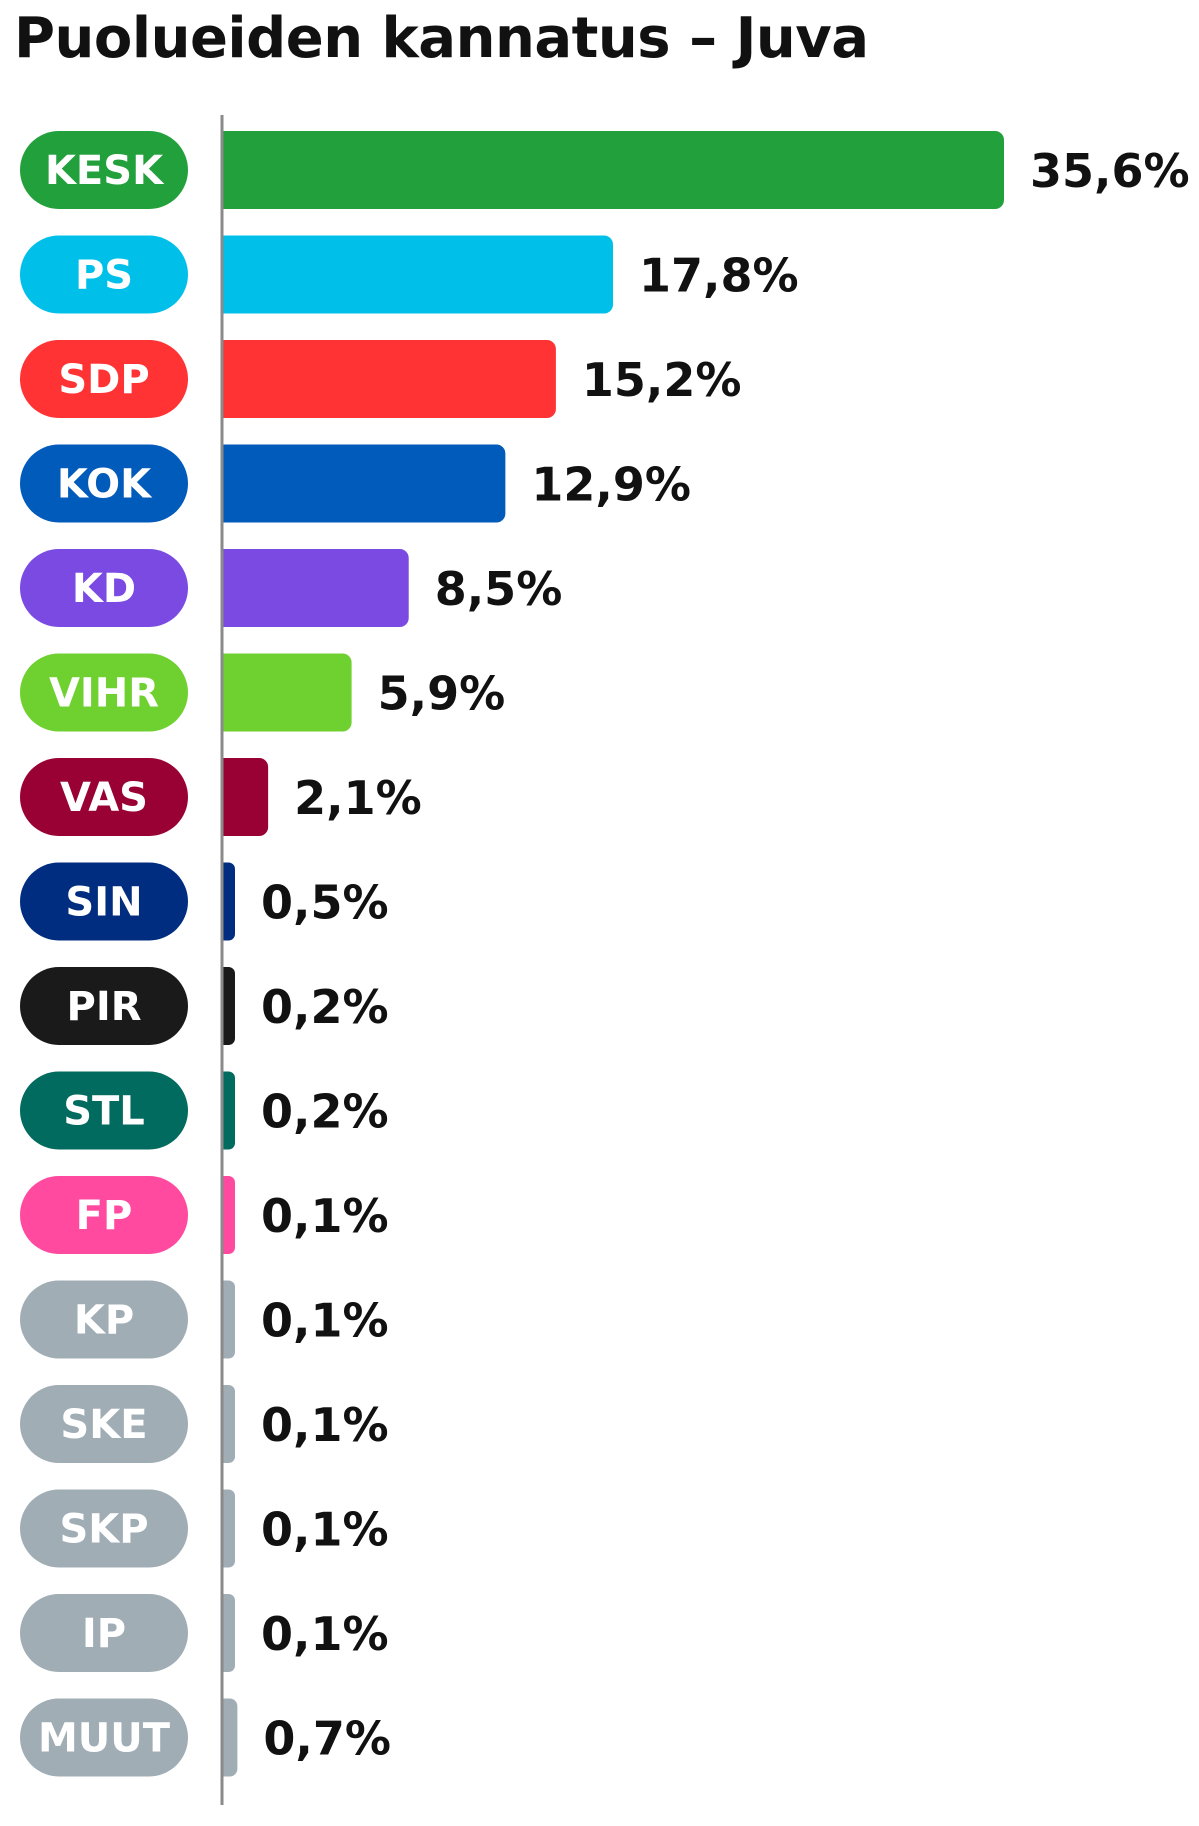 Image resolution: width=1199 pixels, height=1826 pixels. What do you see at coordinates (228, 1528) in the screenshot?
I see `bar-skp` at bounding box center [228, 1528].